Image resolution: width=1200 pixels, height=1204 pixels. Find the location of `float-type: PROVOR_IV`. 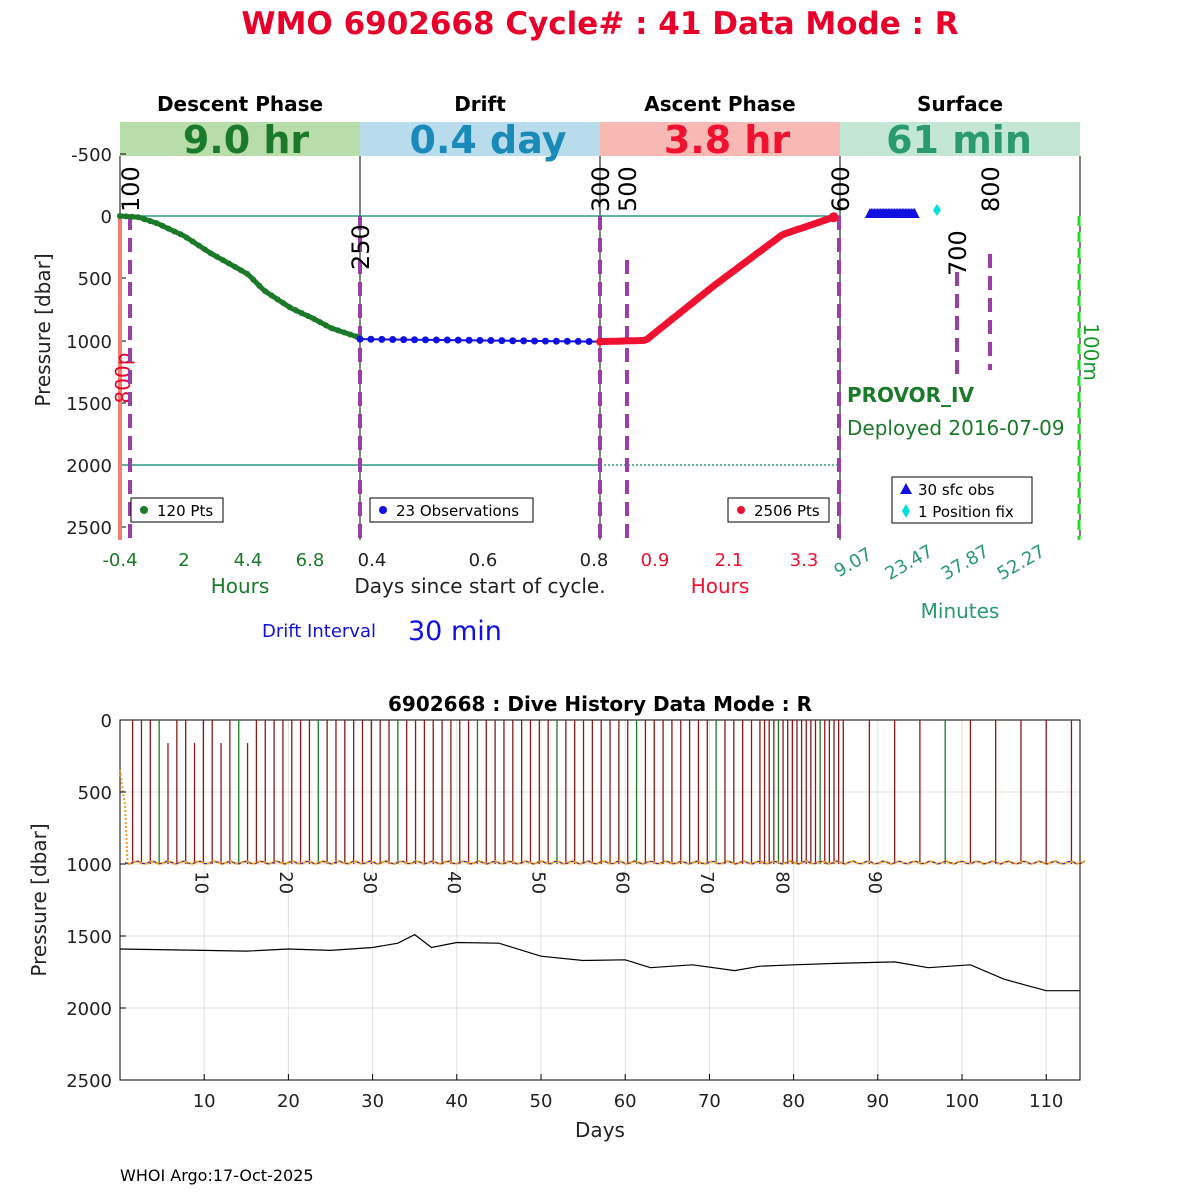

float-type: PROVOR_IV is located at coordinates (910, 395).